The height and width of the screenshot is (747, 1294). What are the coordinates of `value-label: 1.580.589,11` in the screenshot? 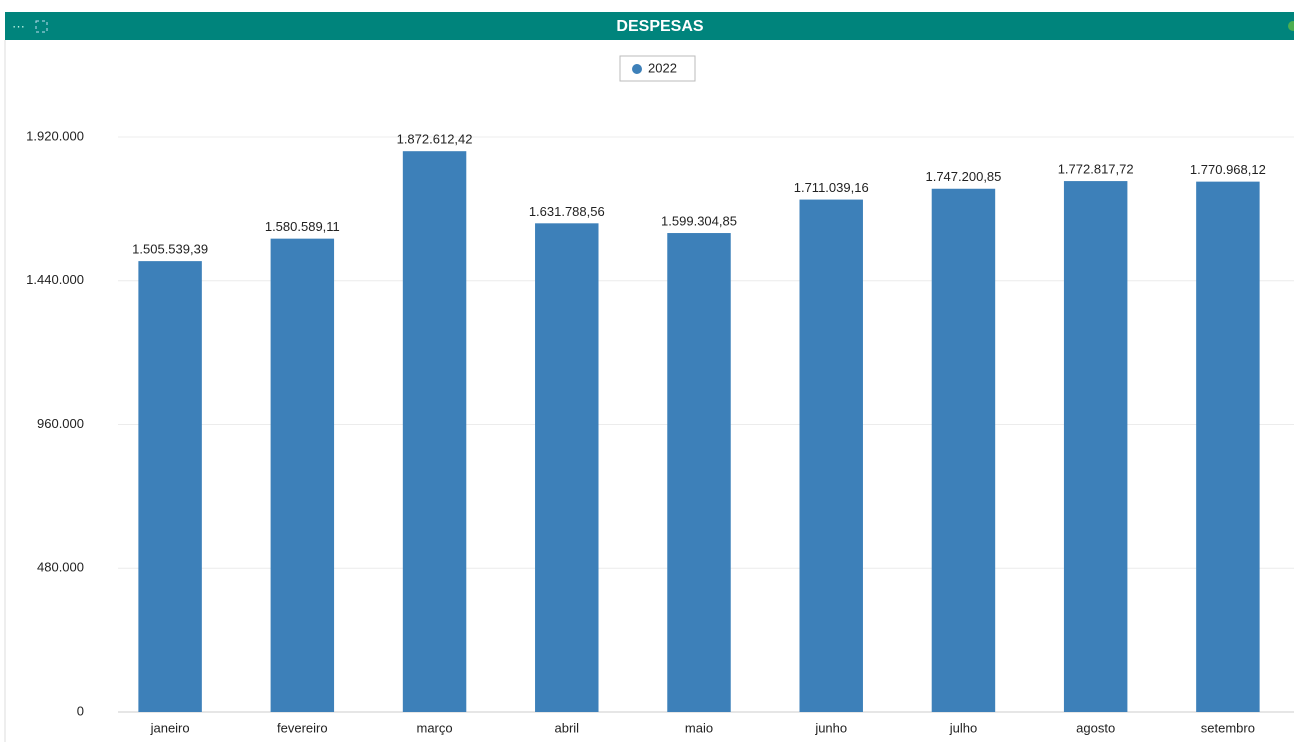 It's located at (302, 226).